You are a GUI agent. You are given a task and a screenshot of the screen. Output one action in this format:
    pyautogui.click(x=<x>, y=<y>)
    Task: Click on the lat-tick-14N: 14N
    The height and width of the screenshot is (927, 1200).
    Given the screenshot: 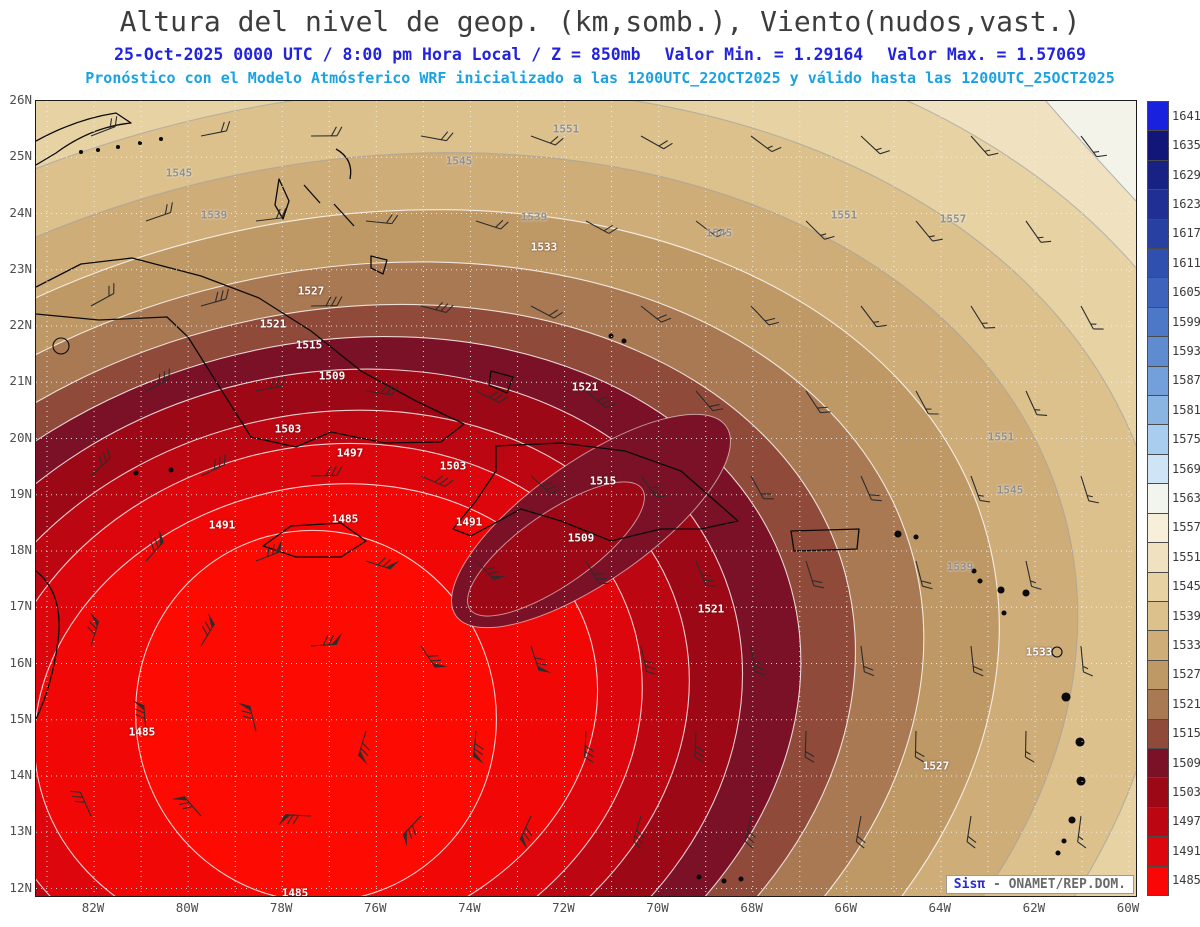 What is the action you would take?
    pyautogui.click(x=20, y=774)
    